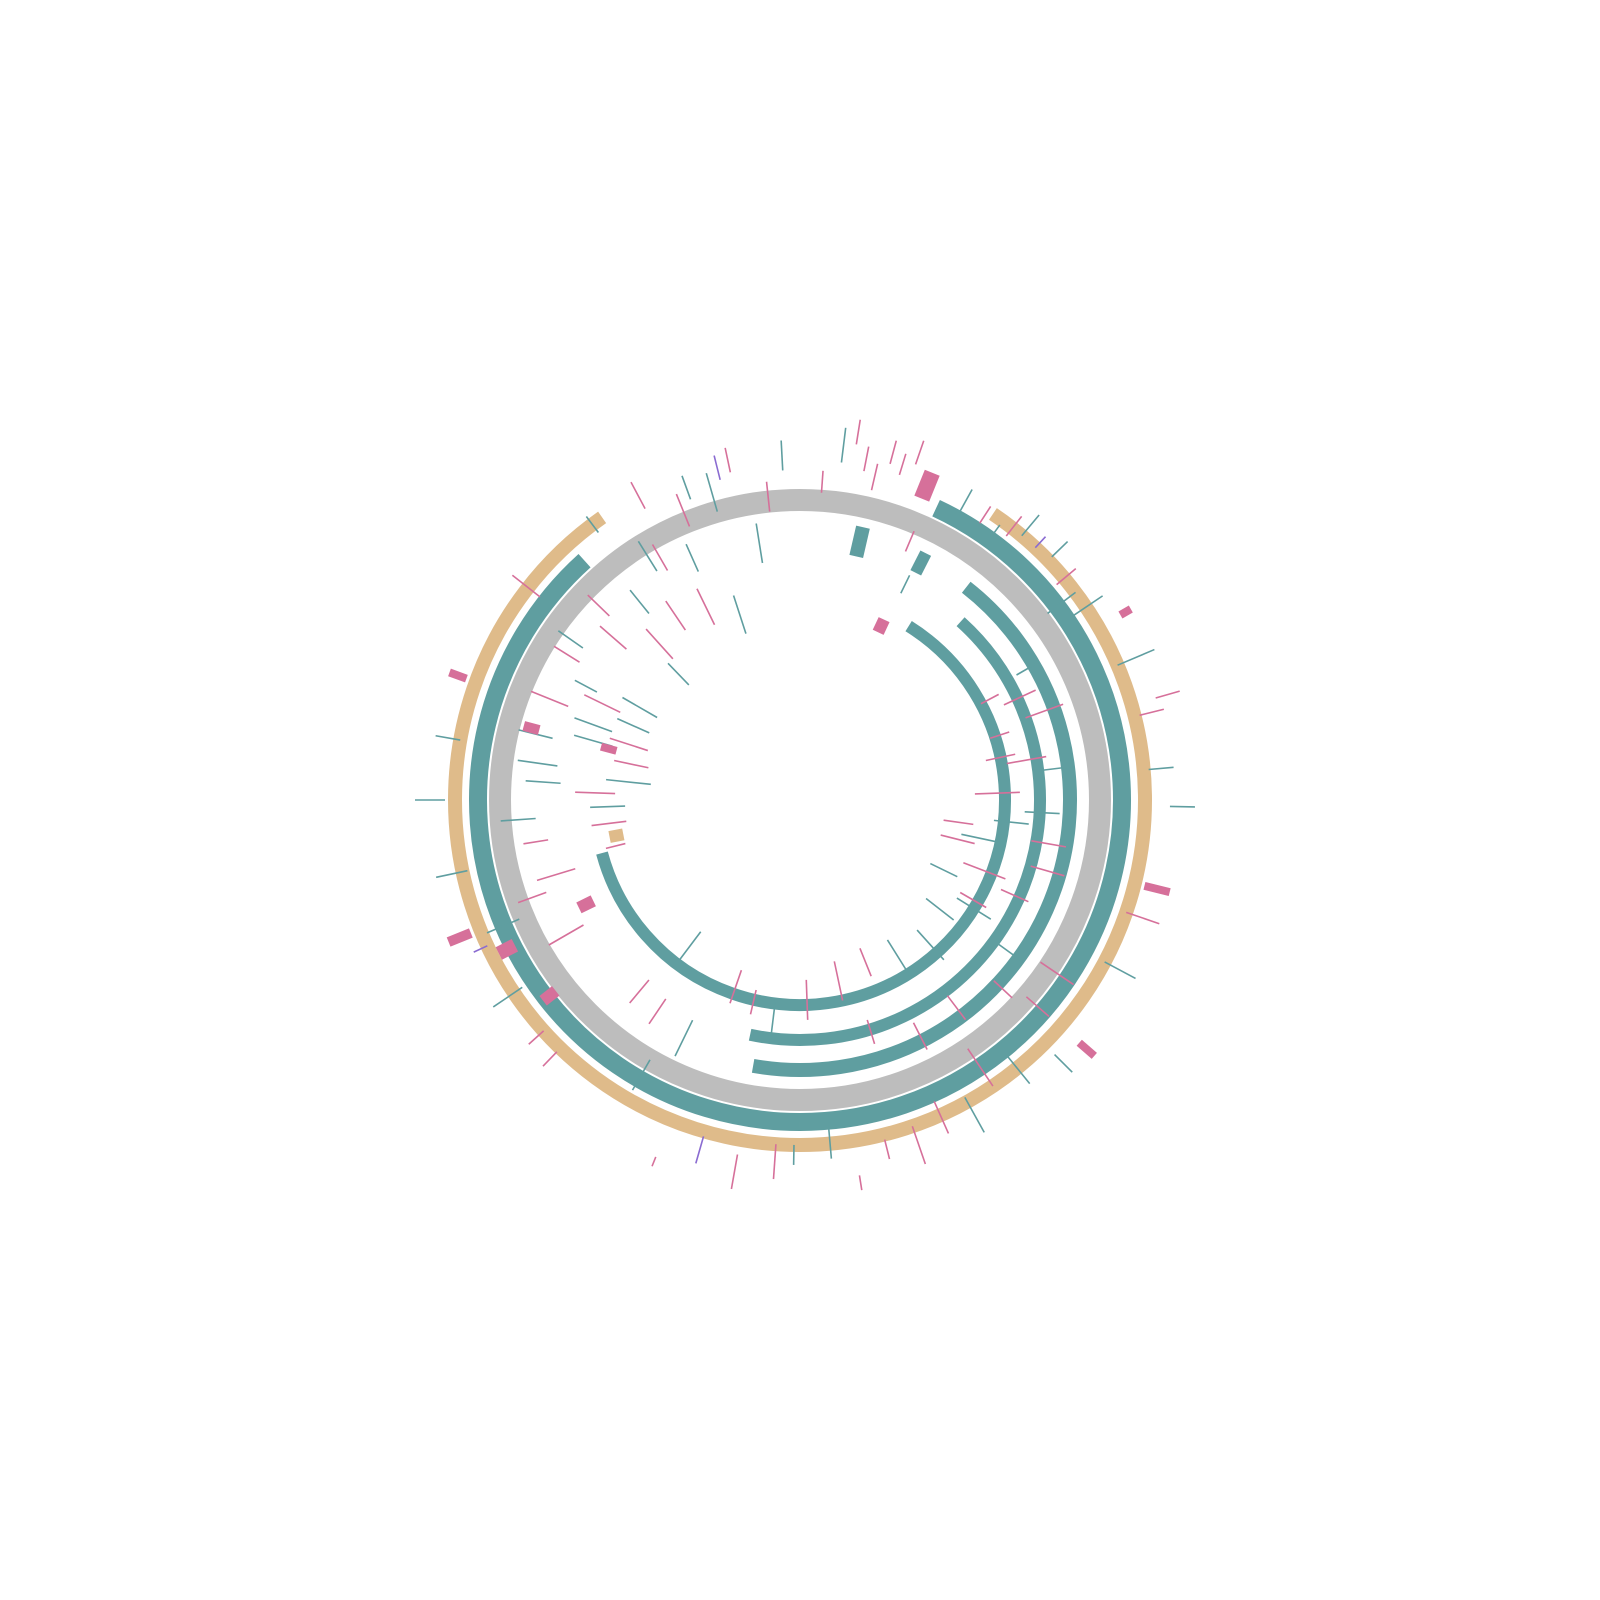  What do you see at coordinates (616, 835) in the screenshot?
I see `tan-block-center` at bounding box center [616, 835].